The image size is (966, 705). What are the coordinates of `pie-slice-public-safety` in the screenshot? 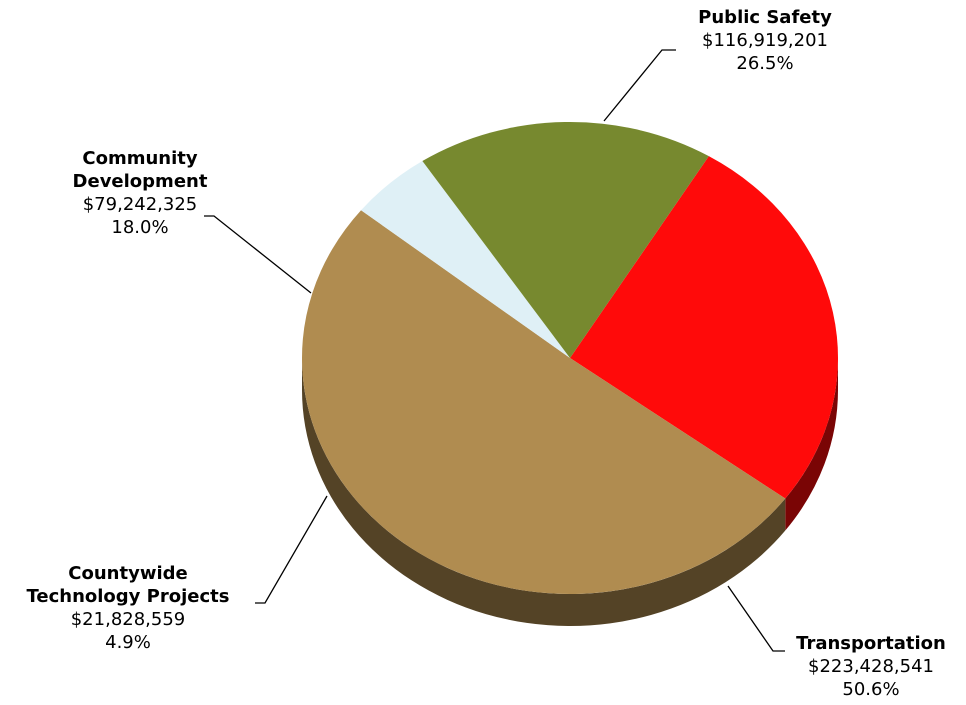 It's located at (704, 327).